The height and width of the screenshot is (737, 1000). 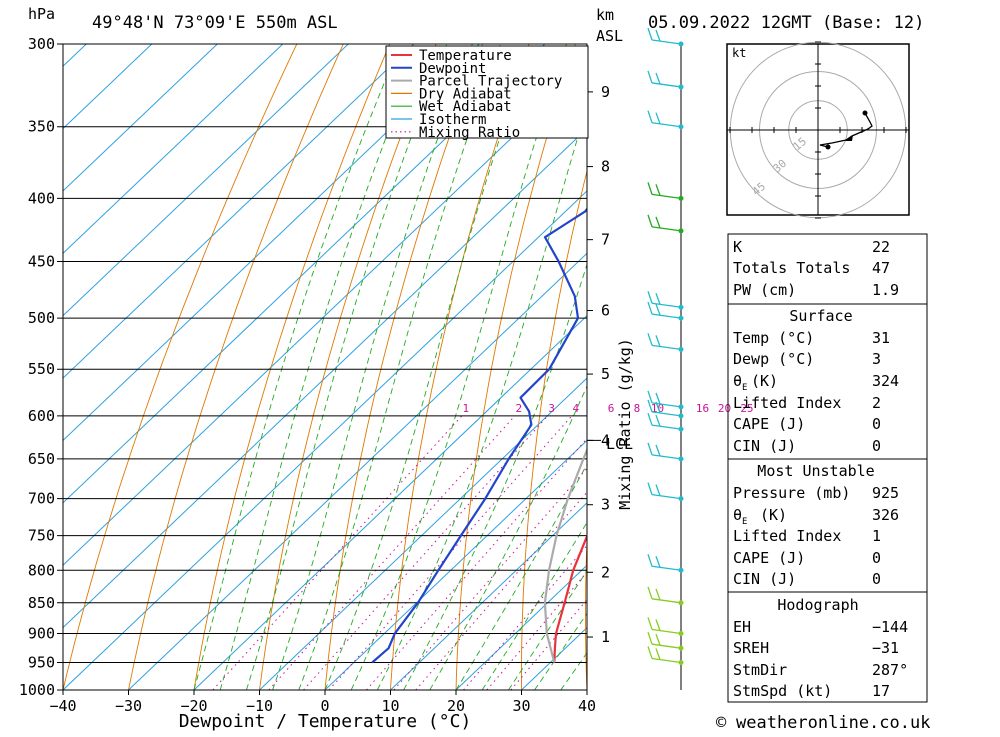 I want to click on surface-dewp-value: 3, so click(x=876, y=359).